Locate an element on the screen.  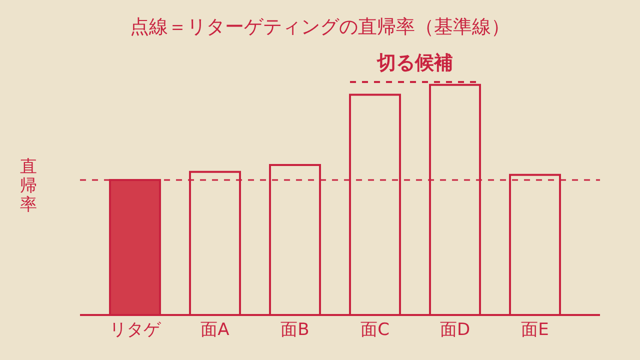
x-tick-label: 面E is located at coordinates (535, 330).